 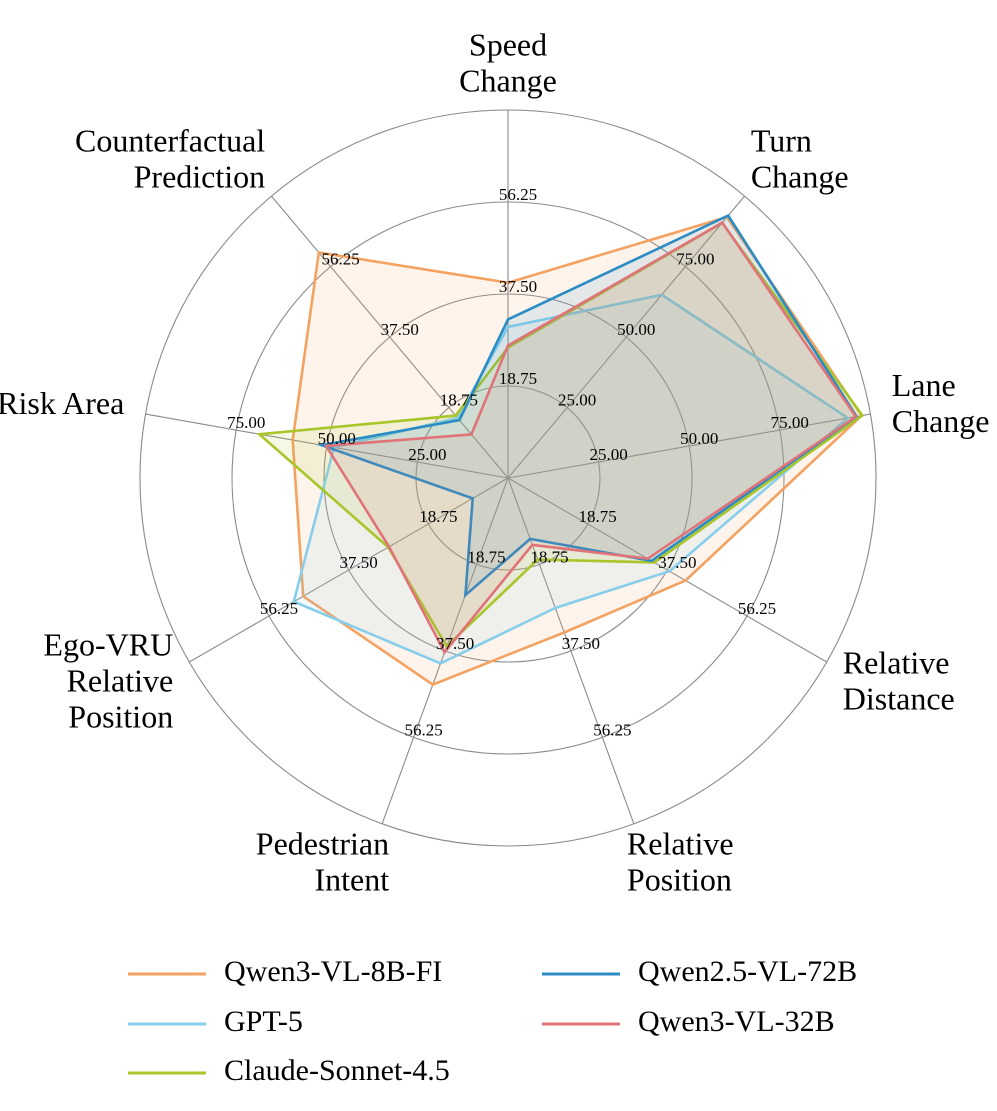 What do you see at coordinates (747, 971) in the screenshot?
I see `legend-label: Qwen2.5-VL-72B` at bounding box center [747, 971].